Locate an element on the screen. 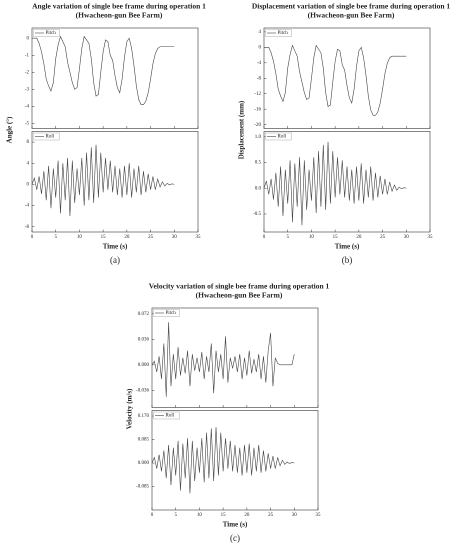 The height and width of the screenshot is (550, 464). panel-caption: (c) is located at coordinates (235, 538).